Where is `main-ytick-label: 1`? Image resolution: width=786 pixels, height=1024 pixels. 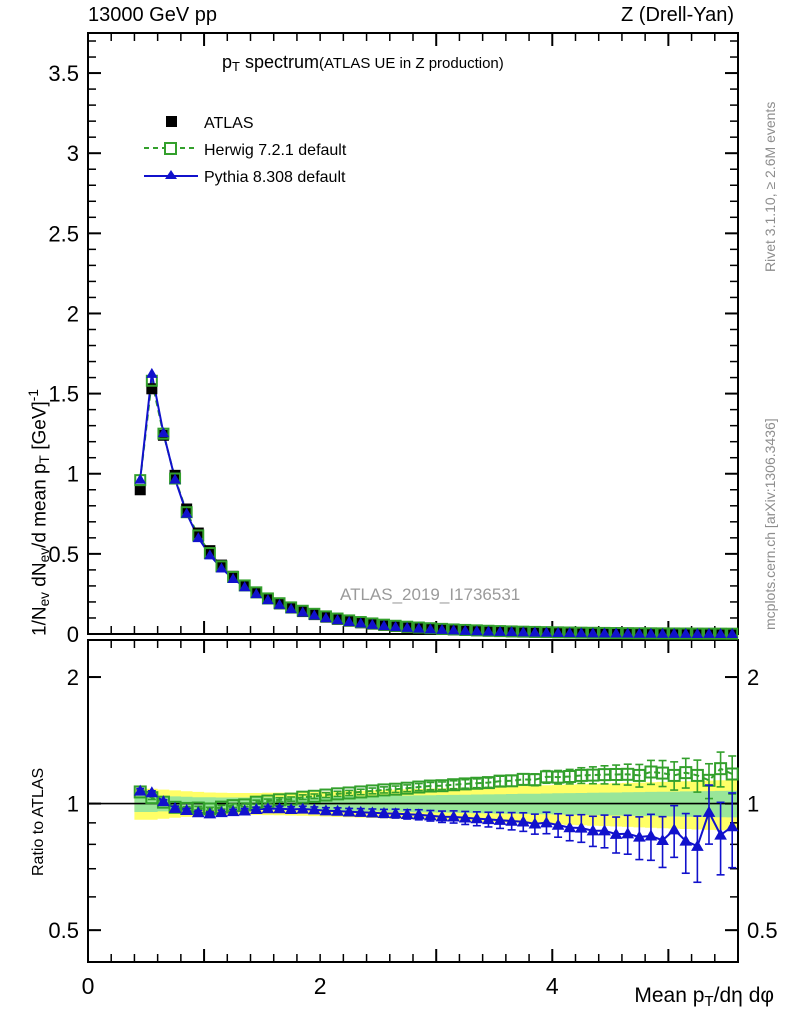 main-ytick-label: 1 is located at coordinates (73, 474).